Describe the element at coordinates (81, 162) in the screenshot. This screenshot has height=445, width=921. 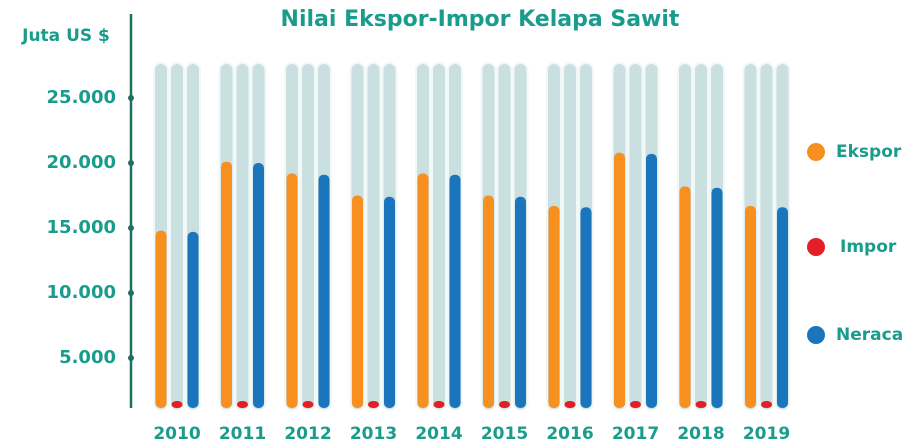
I see `y-tick-label: 20.000` at that location.